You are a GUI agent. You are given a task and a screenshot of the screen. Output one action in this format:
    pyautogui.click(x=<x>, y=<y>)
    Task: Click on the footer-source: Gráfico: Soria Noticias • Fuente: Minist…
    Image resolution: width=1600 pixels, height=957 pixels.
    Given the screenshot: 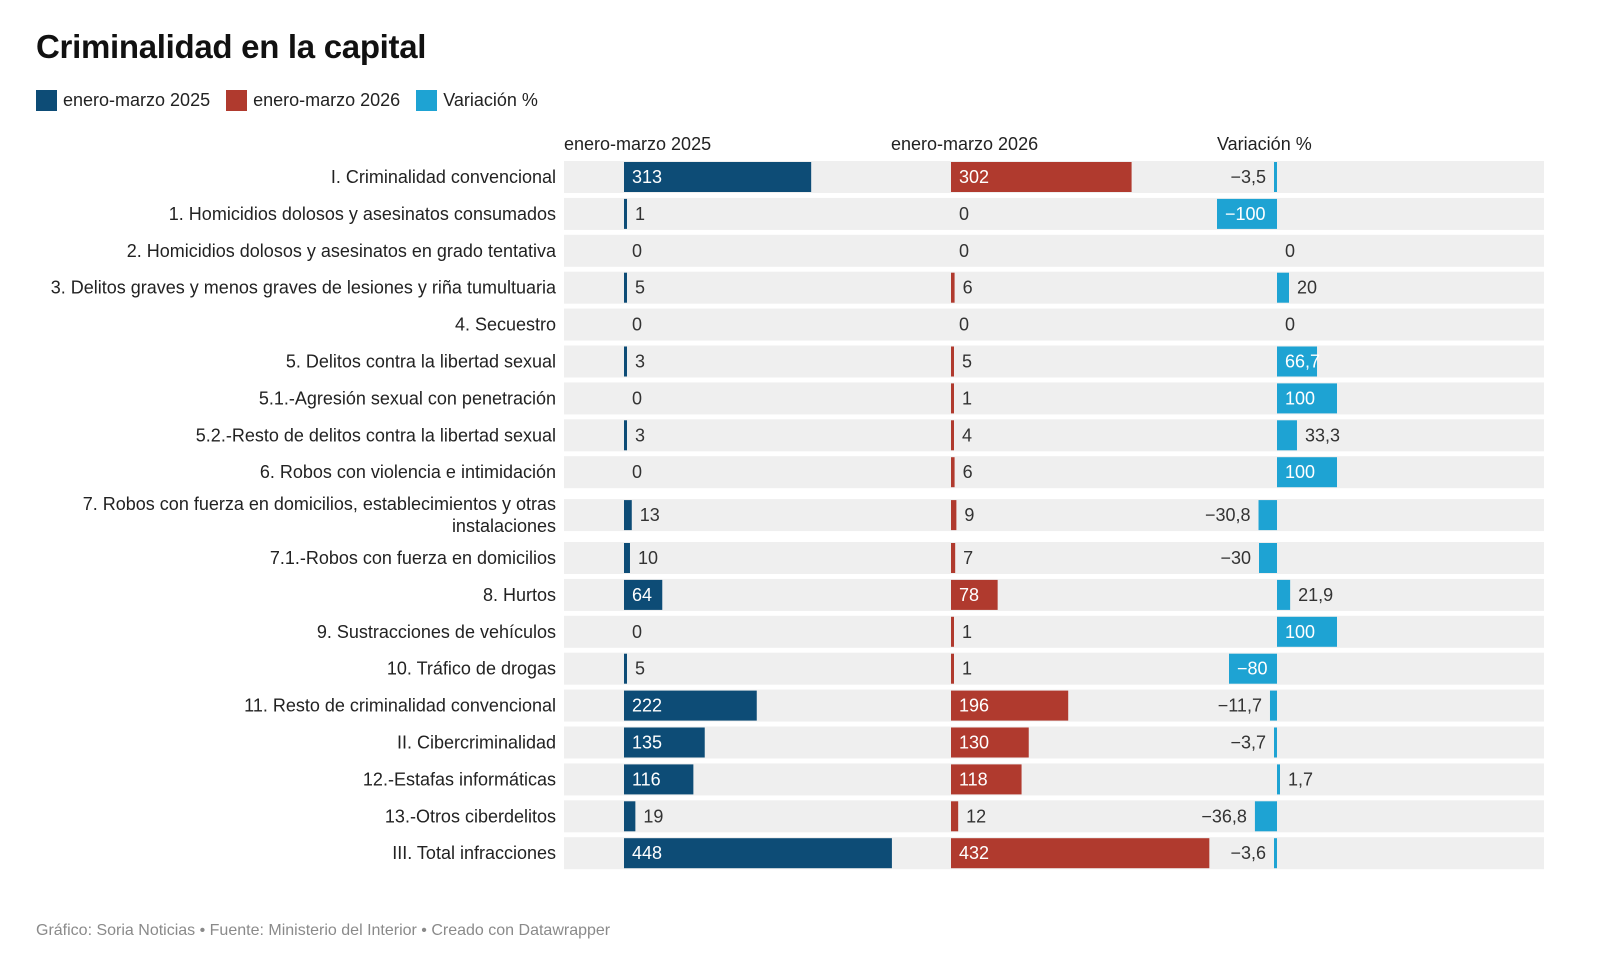 What is the action you would take?
    pyautogui.click(x=323, y=930)
    